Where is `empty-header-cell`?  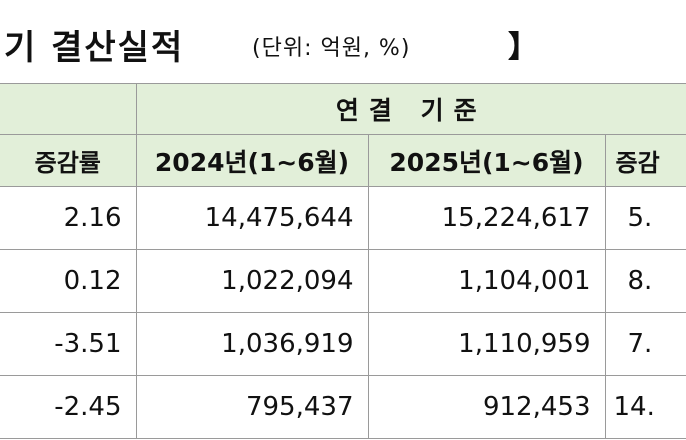
empty-header-cell is located at coordinates (68, 109).